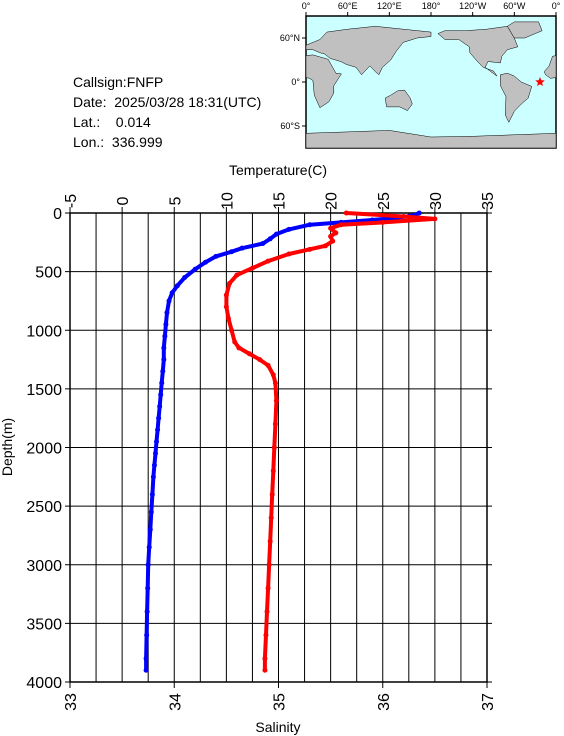 This screenshot has width=564, height=736. Describe the element at coordinates (436, 201) in the screenshot. I see `x-top-tick-label: 30` at that location.